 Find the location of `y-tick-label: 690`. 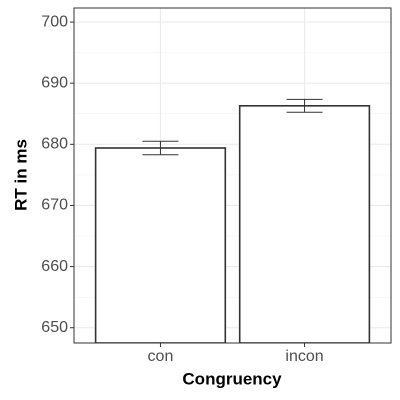

y-tick-label: 690 is located at coordinates (54, 82).